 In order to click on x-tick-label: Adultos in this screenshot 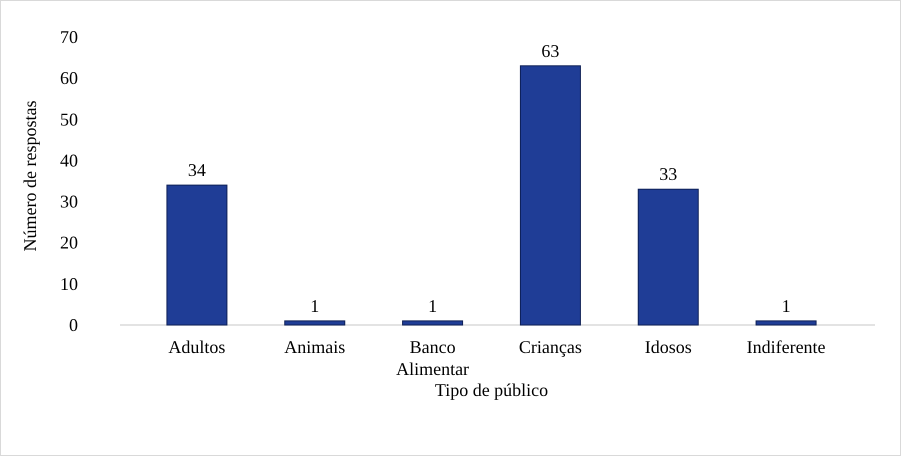, I will do `click(197, 347)`.